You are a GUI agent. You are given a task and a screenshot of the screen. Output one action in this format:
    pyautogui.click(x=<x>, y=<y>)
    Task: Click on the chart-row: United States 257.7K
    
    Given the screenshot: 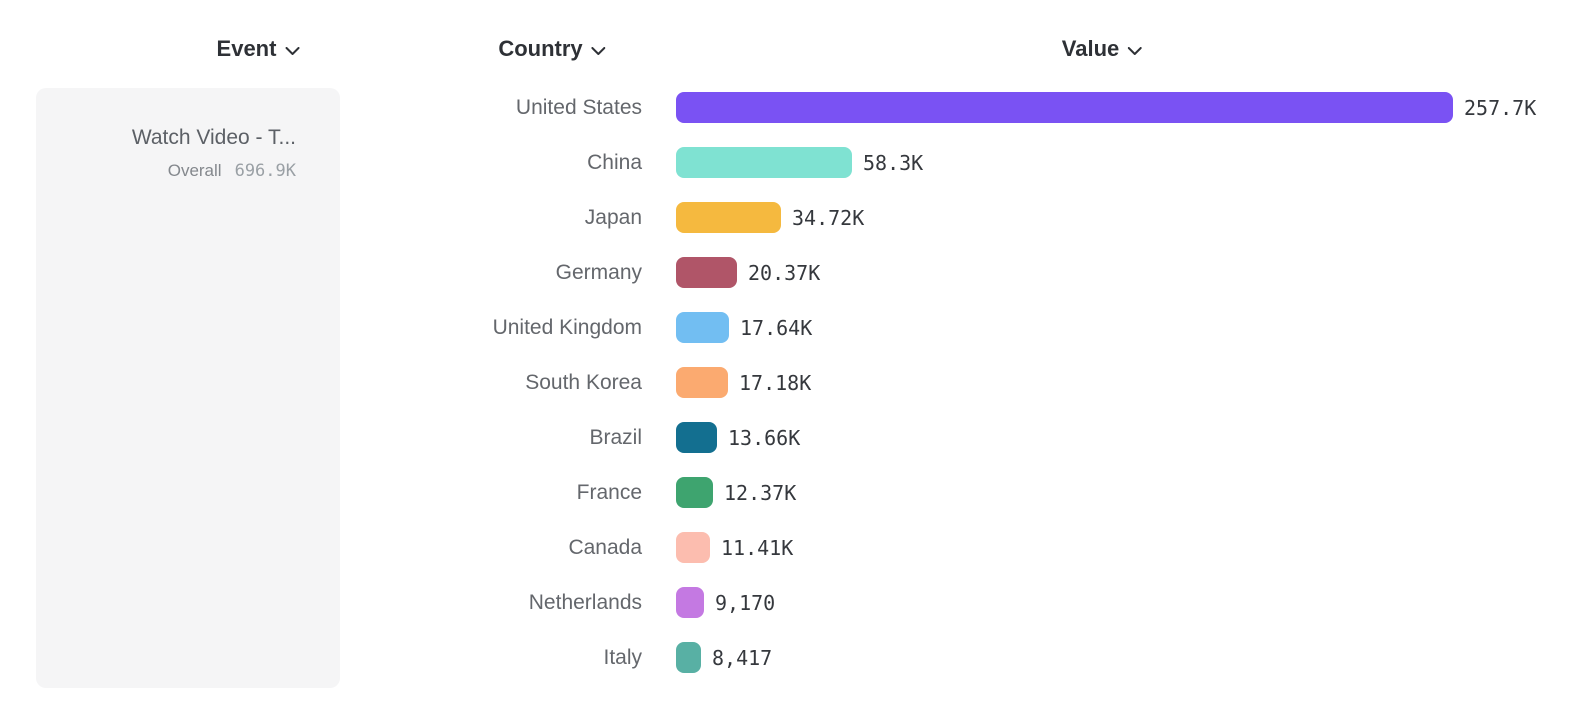 What is the action you would take?
    pyautogui.click(x=792, y=107)
    